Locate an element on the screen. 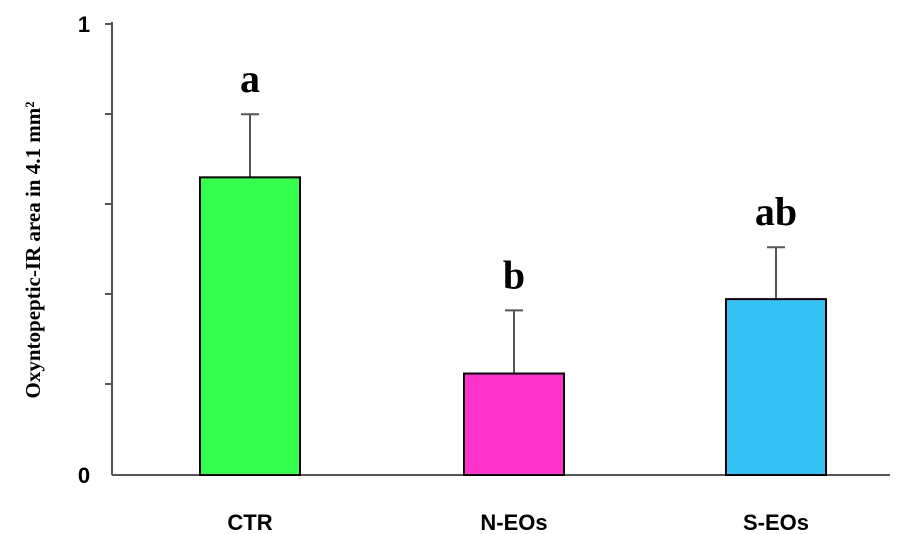 The width and height of the screenshot is (902, 534). significance-label-n-eos: b is located at coordinates (514, 274).